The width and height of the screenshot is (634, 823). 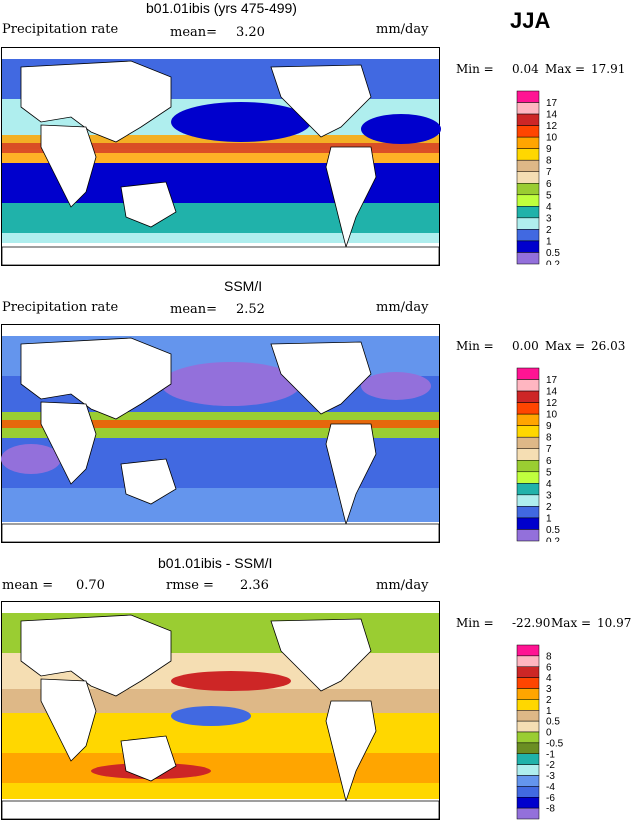 I want to click on panel-1-units: mm/day, so click(x=402, y=29).